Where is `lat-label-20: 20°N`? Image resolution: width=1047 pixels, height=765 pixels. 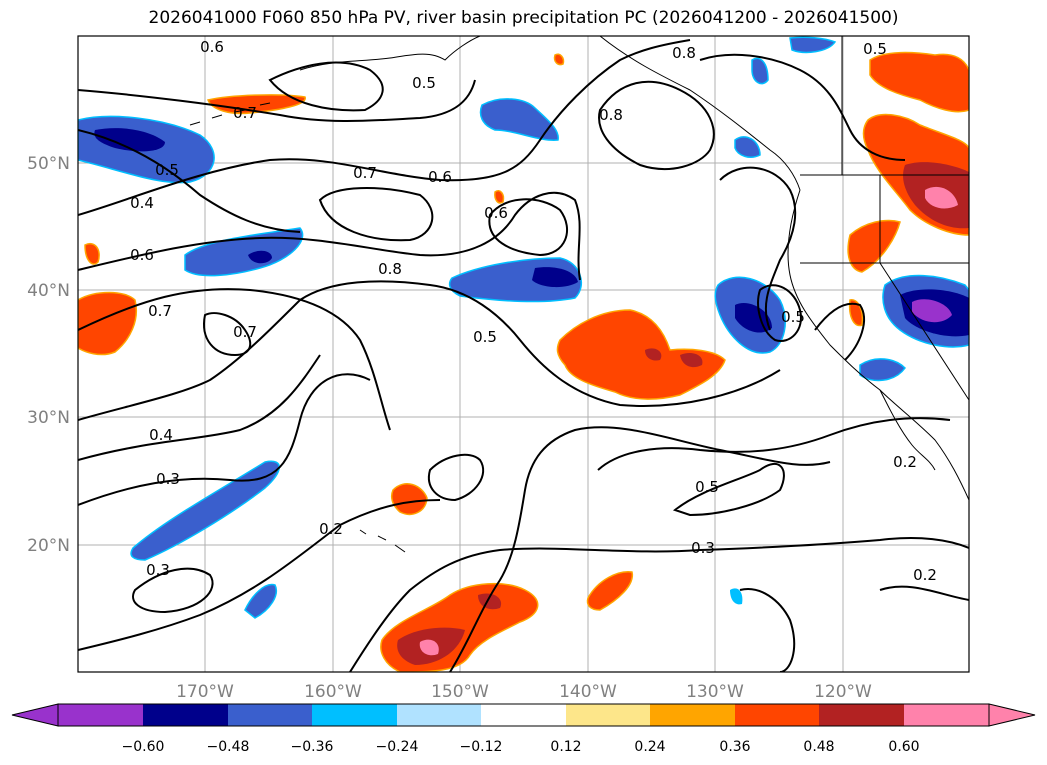
lat-label-20: 20°N is located at coordinates (48, 546).